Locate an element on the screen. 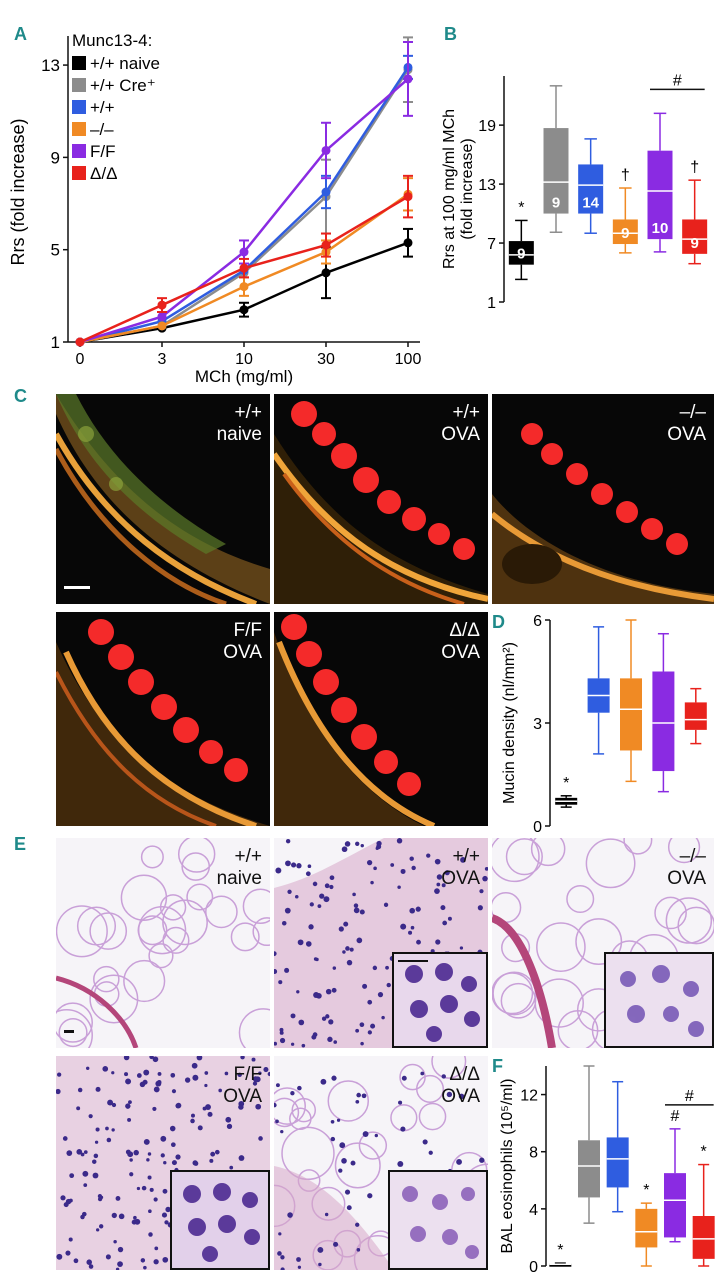  y-tick-label: 13 is located at coordinates (50, 65).